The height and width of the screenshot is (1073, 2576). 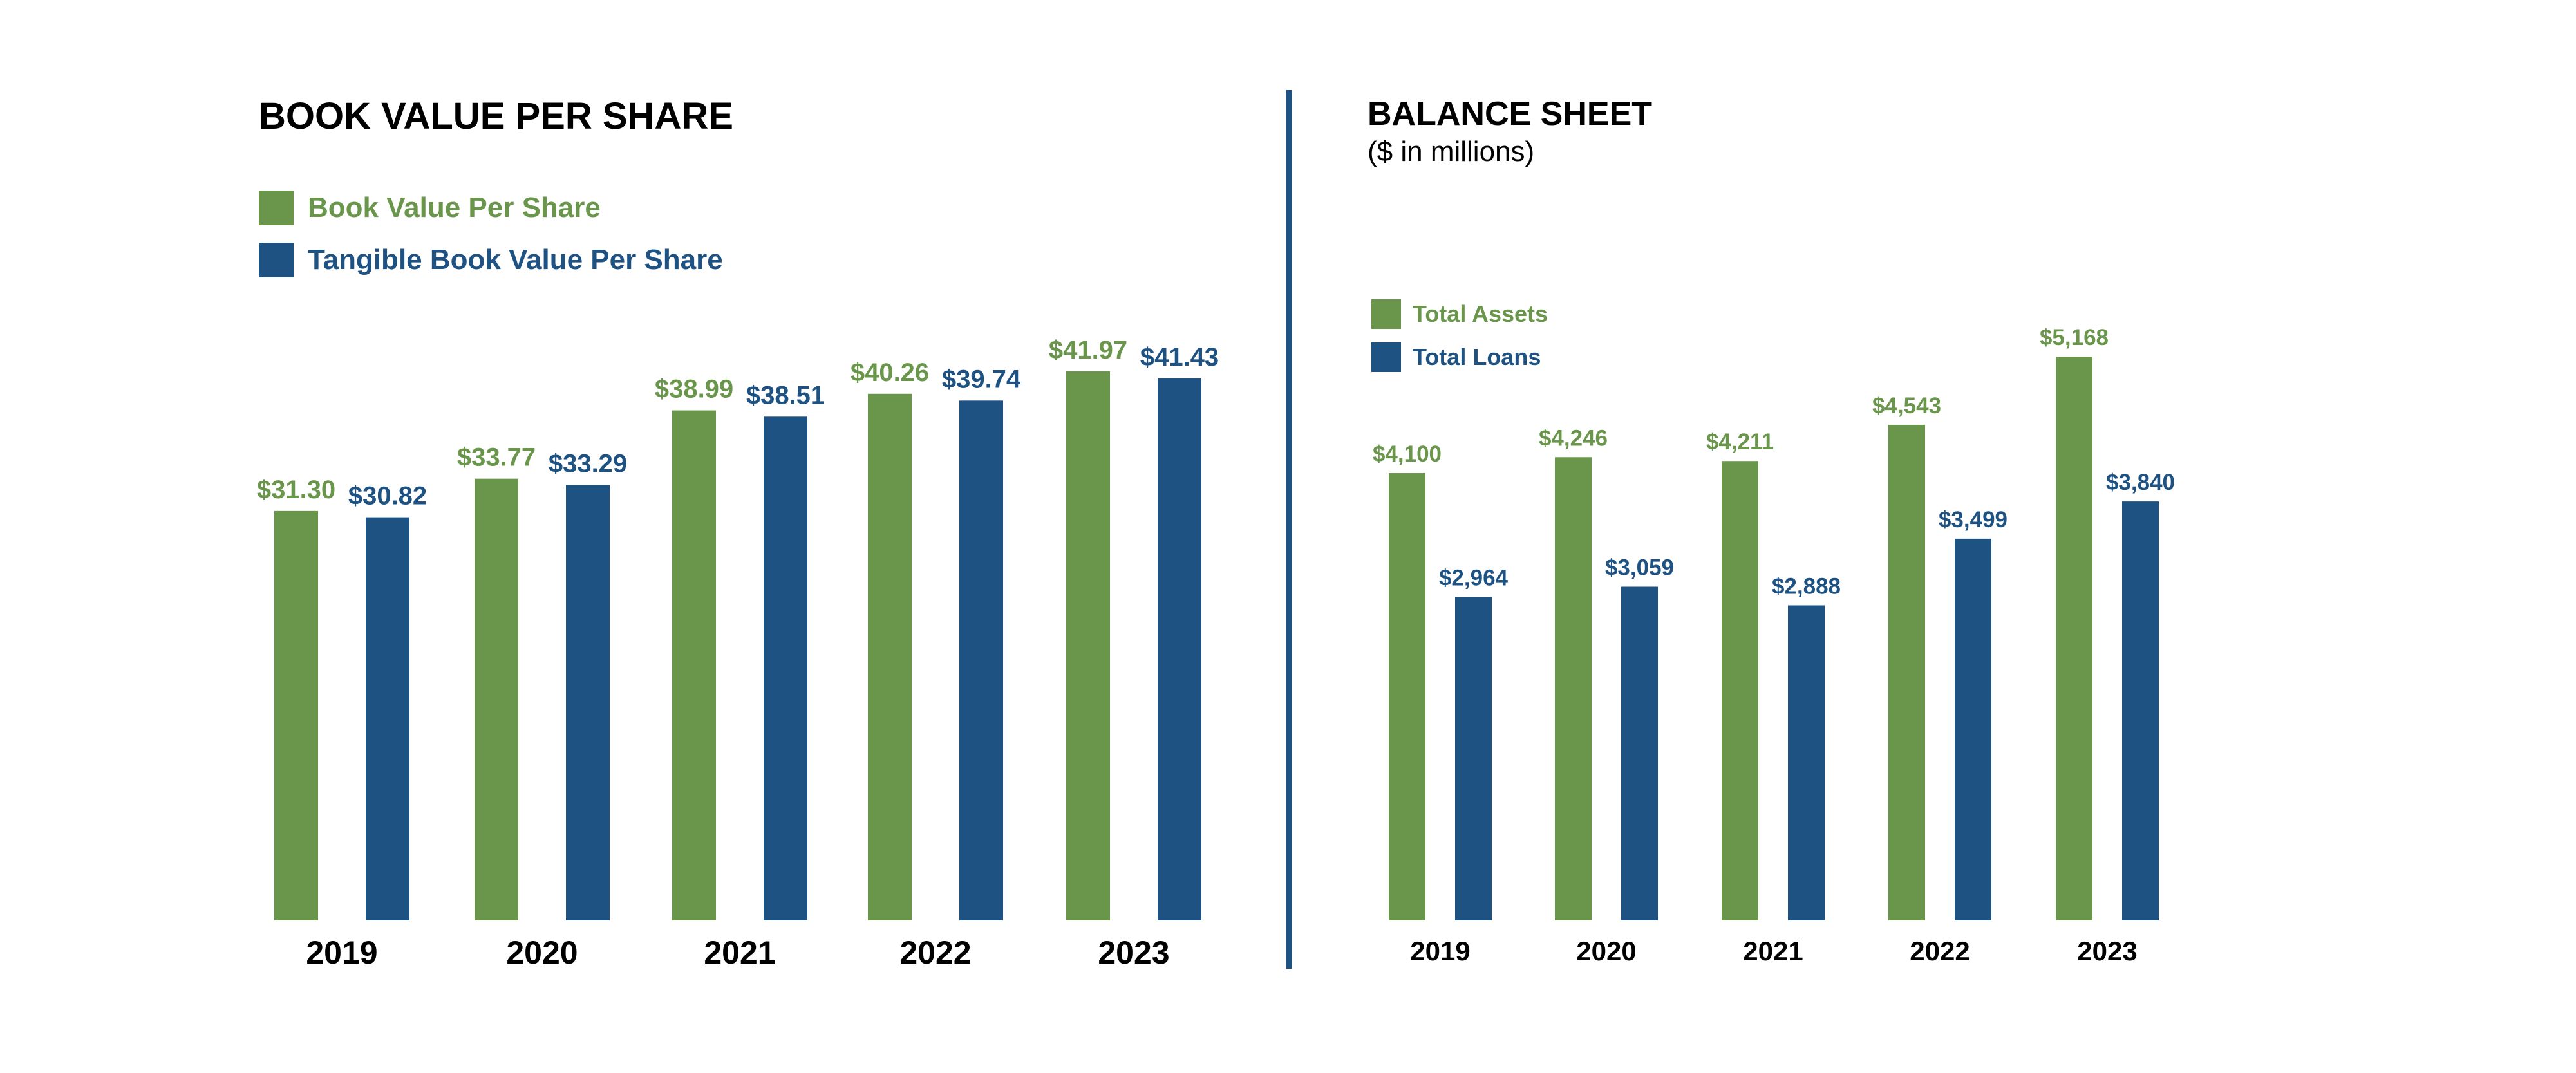 What do you see at coordinates (1407, 454) in the screenshot?
I see `data-label: $4,100` at bounding box center [1407, 454].